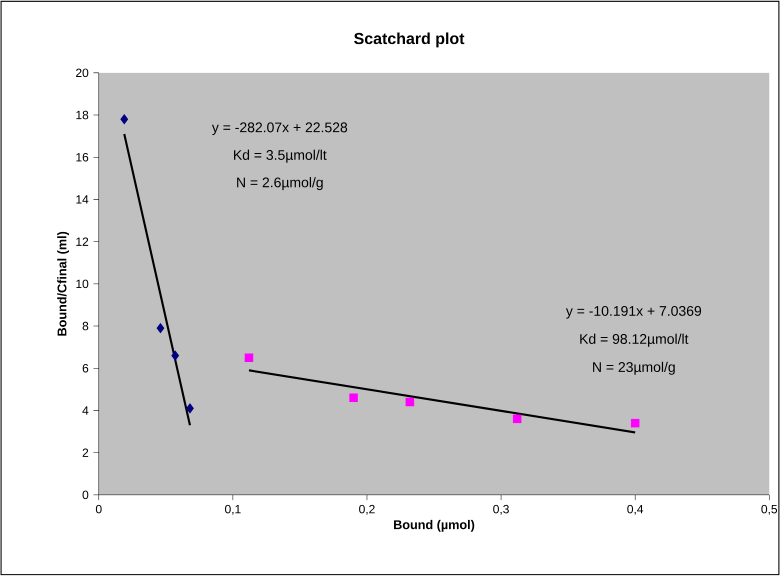 The width and height of the screenshot is (782, 576). Describe the element at coordinates (85, 410) in the screenshot. I see `y-tick-label: 4` at that location.